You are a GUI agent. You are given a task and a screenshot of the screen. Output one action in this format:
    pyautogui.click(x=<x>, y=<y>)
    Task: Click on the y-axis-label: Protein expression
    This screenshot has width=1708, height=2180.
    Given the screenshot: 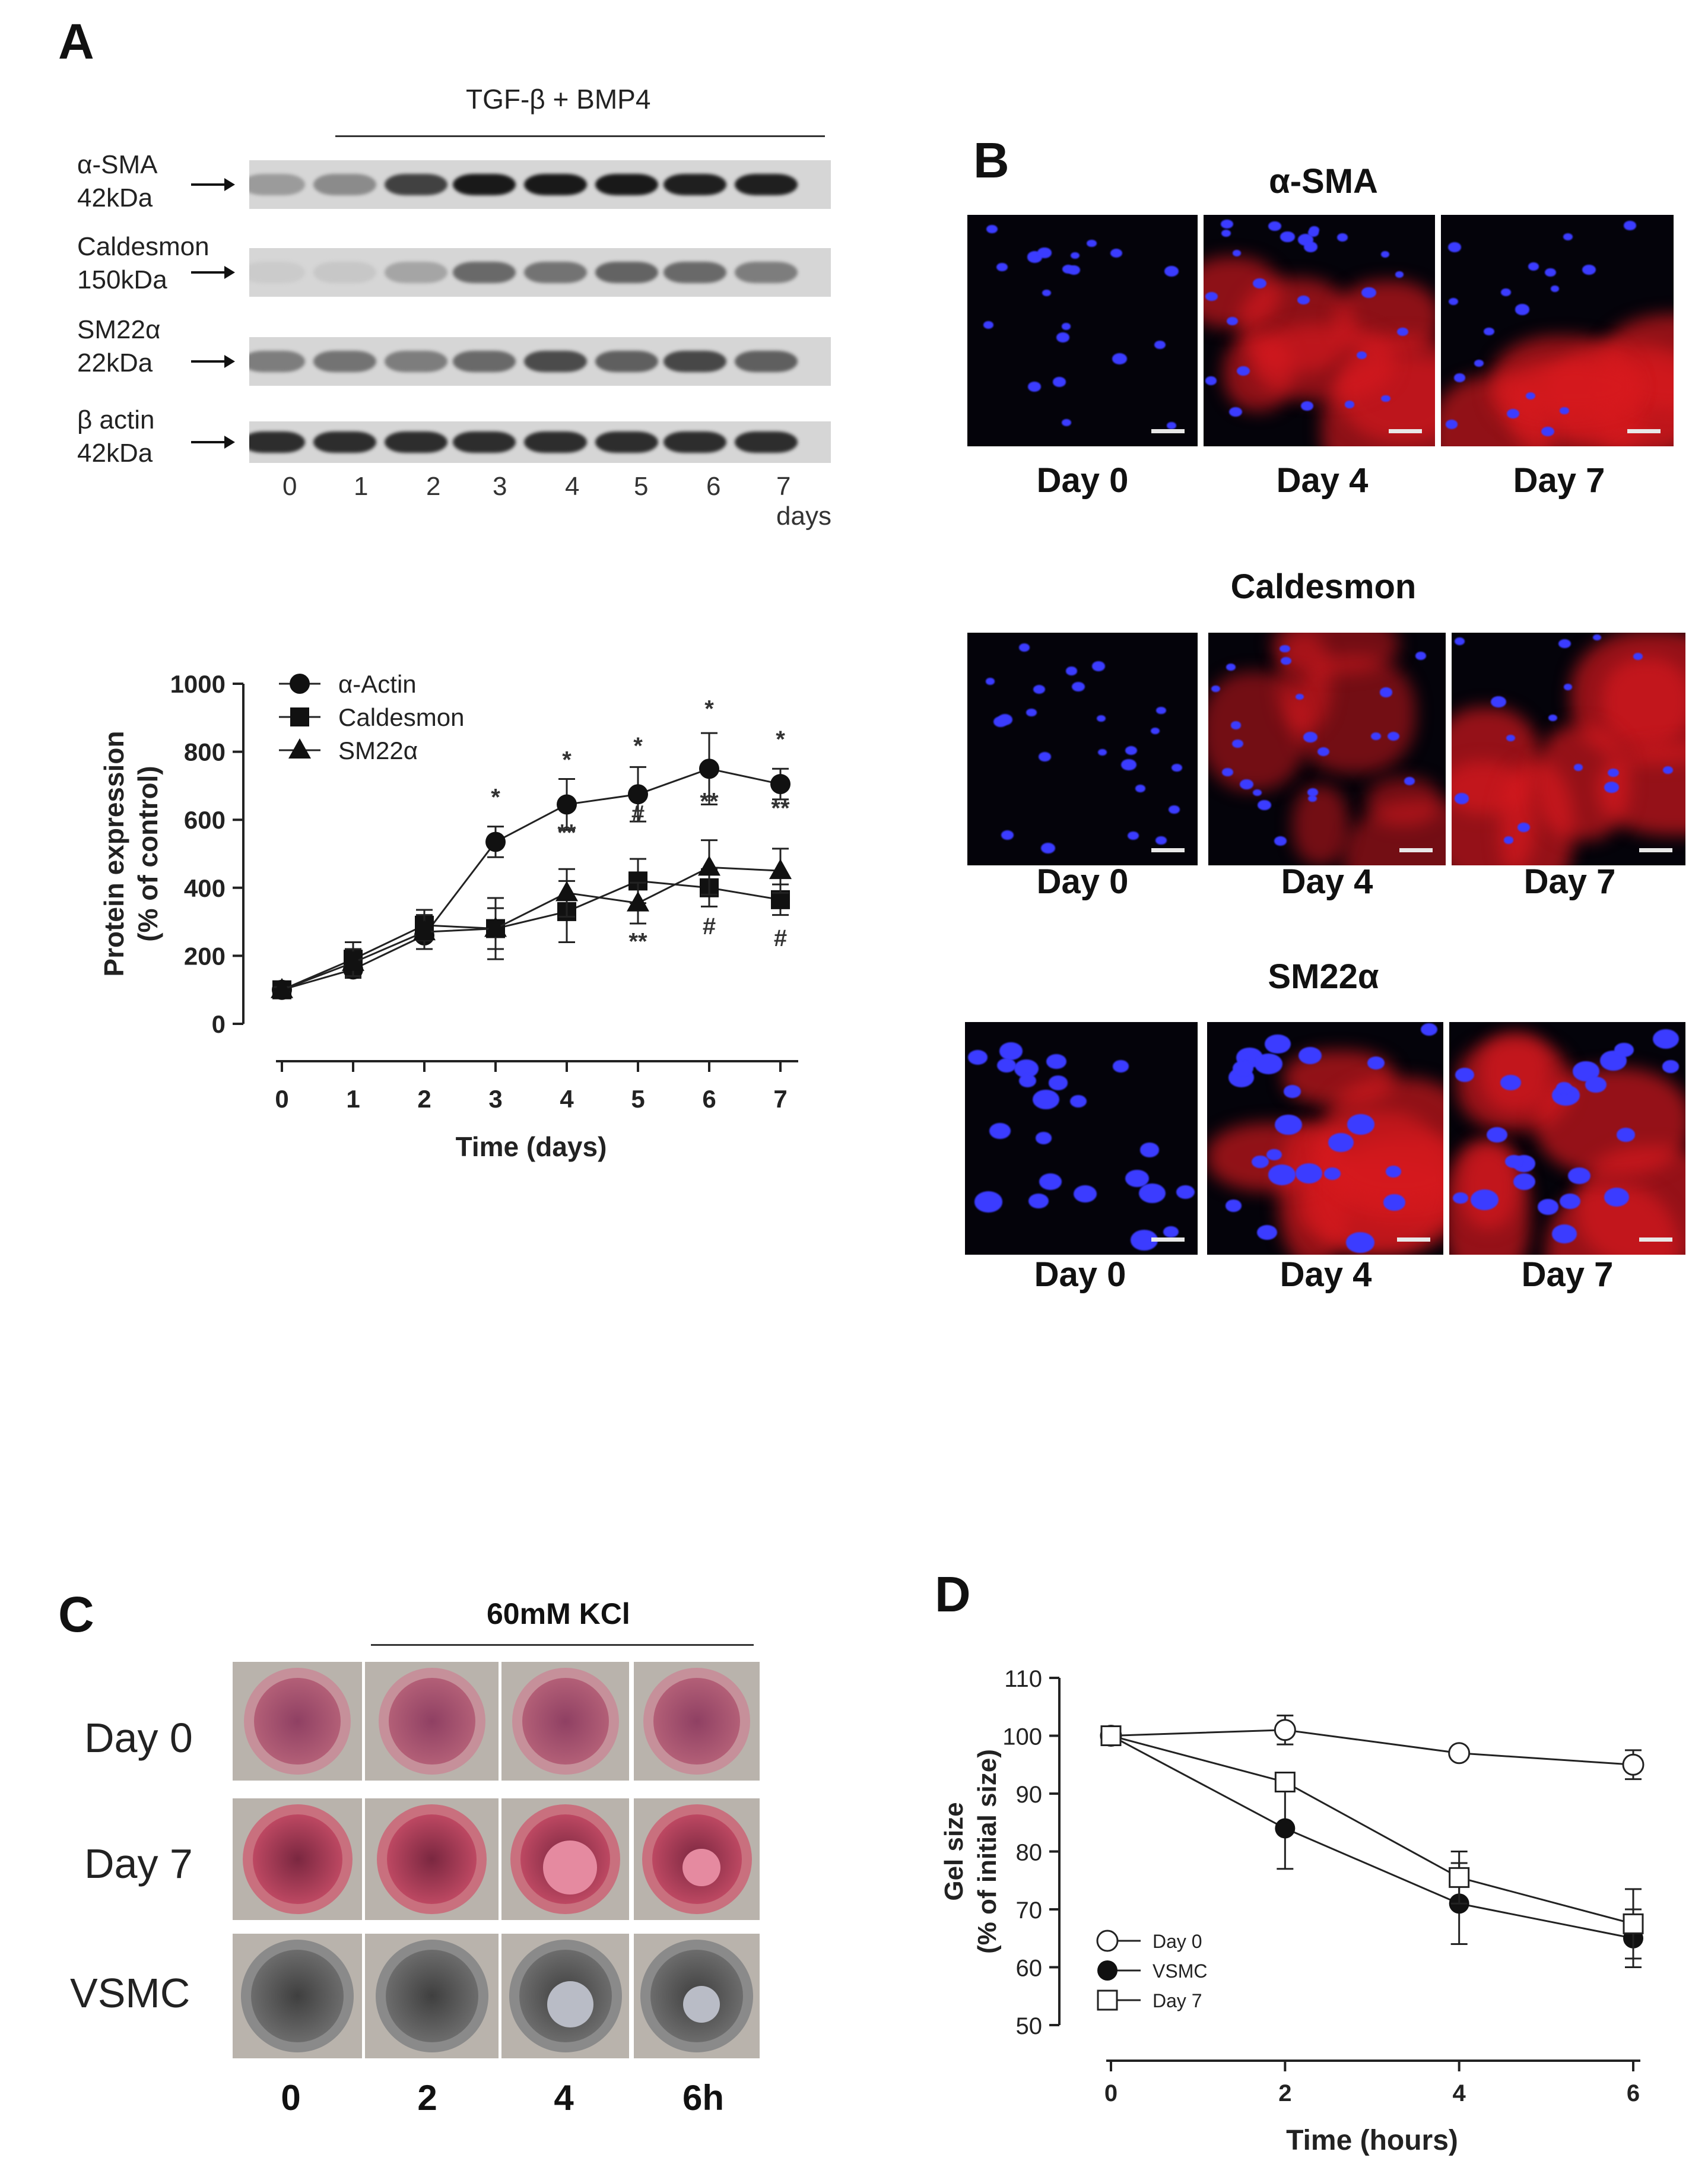 What is the action you would take?
    pyautogui.click(x=114, y=853)
    